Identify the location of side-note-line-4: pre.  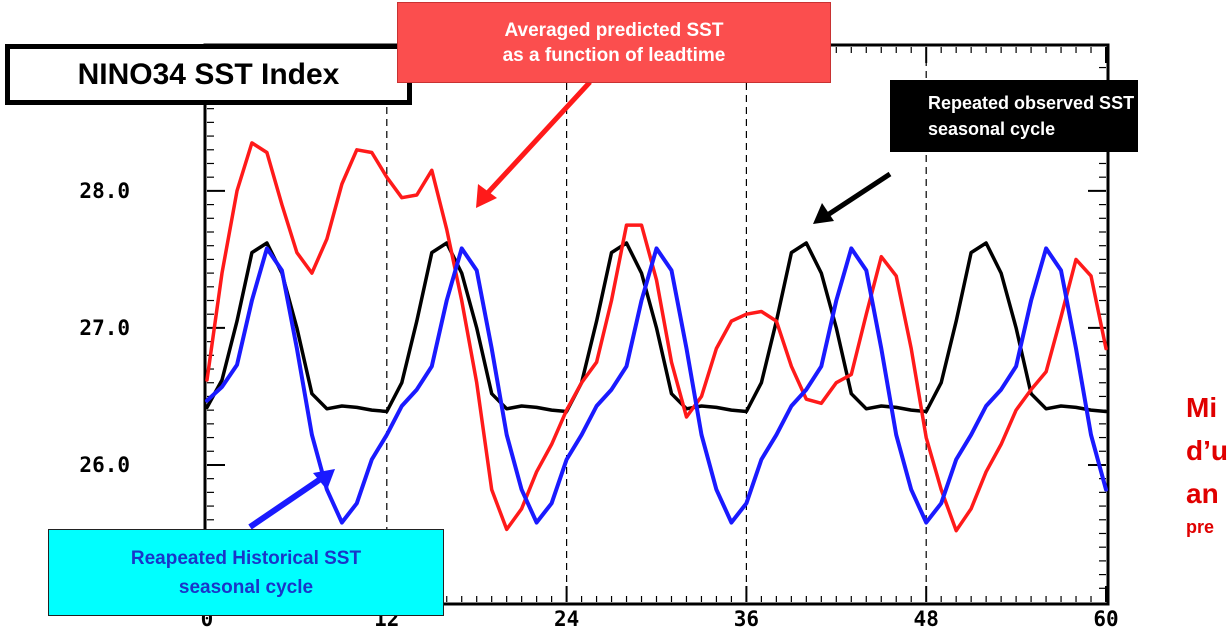
(1200, 527).